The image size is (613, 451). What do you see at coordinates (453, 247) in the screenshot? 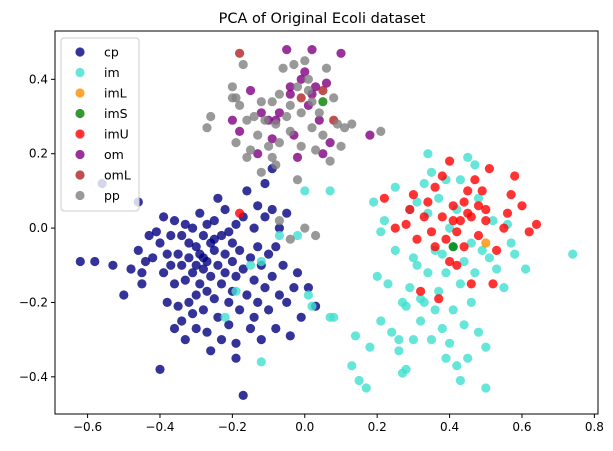
I see `point-imS` at bounding box center [453, 247].